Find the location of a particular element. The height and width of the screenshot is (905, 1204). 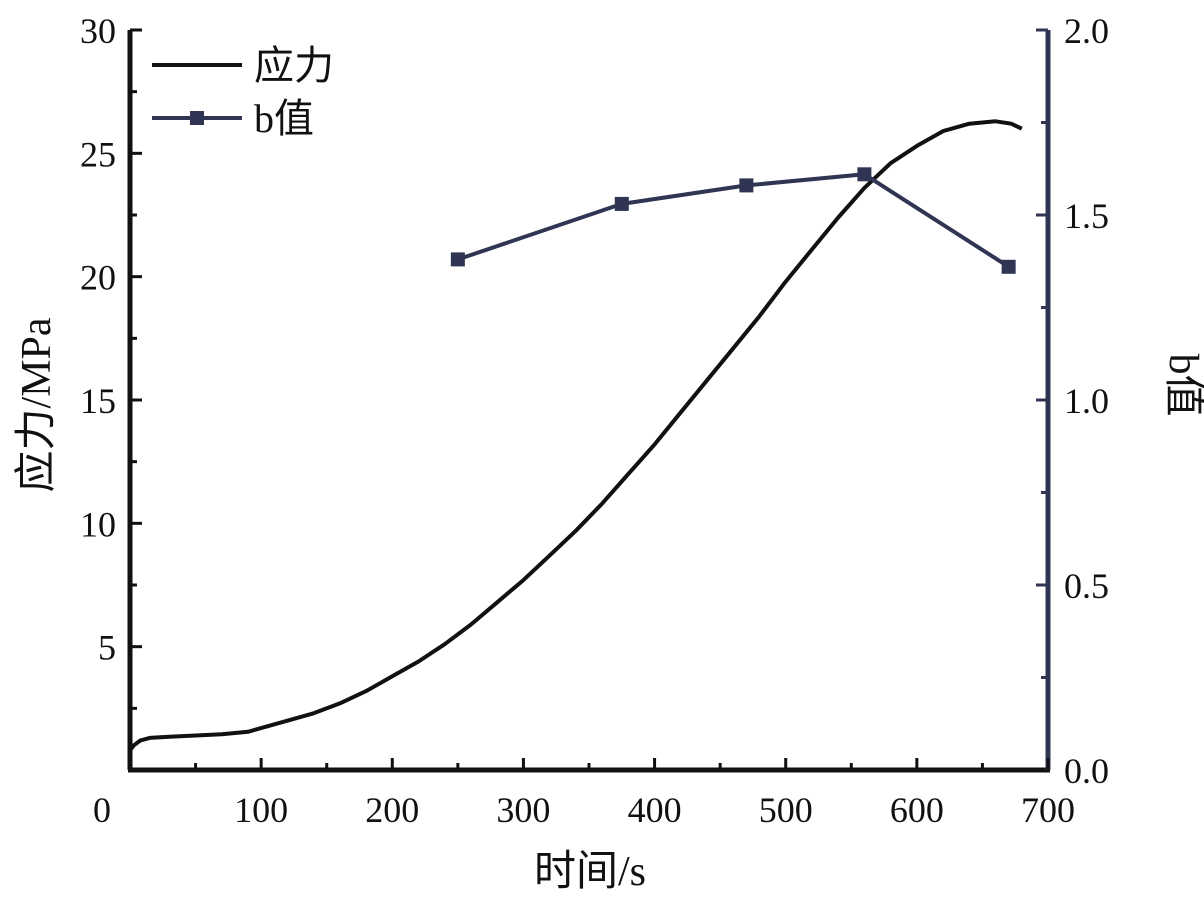

y-left-tick-label: 15 is located at coordinates (98, 401).